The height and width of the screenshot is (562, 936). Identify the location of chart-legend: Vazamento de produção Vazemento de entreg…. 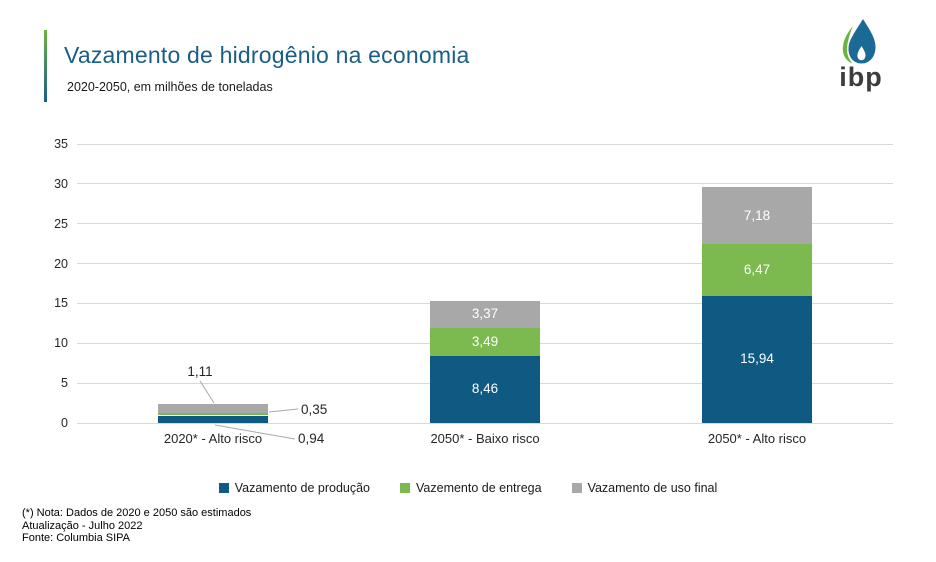
(468, 488).